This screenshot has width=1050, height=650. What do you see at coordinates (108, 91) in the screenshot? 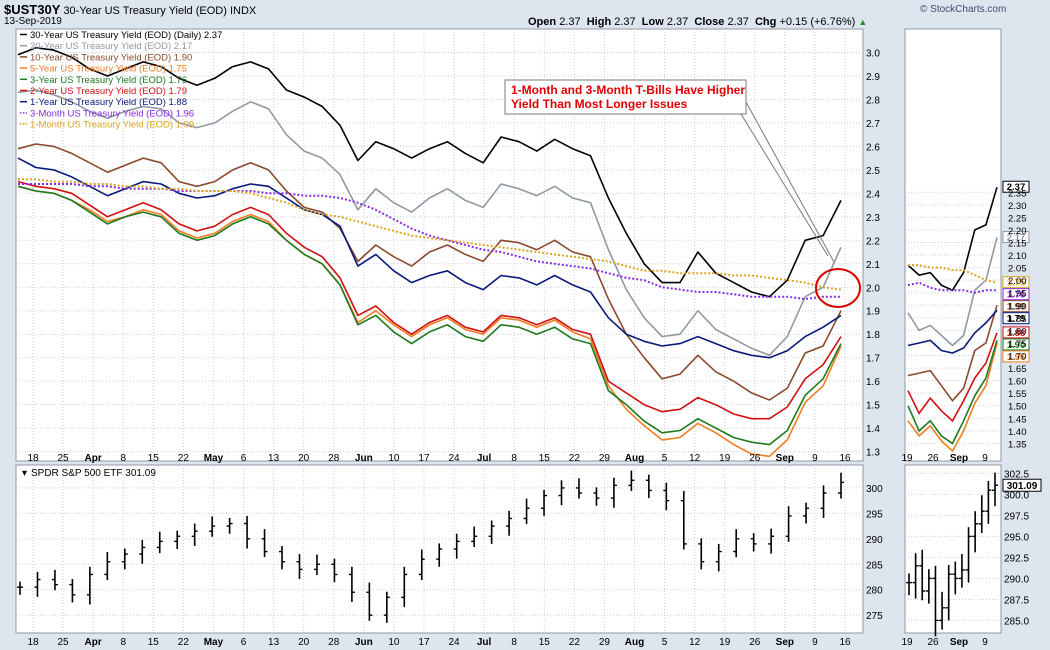
I see `legend-entry: 2-Year US Treasury Yield (EOD) 1.79` at bounding box center [108, 91].